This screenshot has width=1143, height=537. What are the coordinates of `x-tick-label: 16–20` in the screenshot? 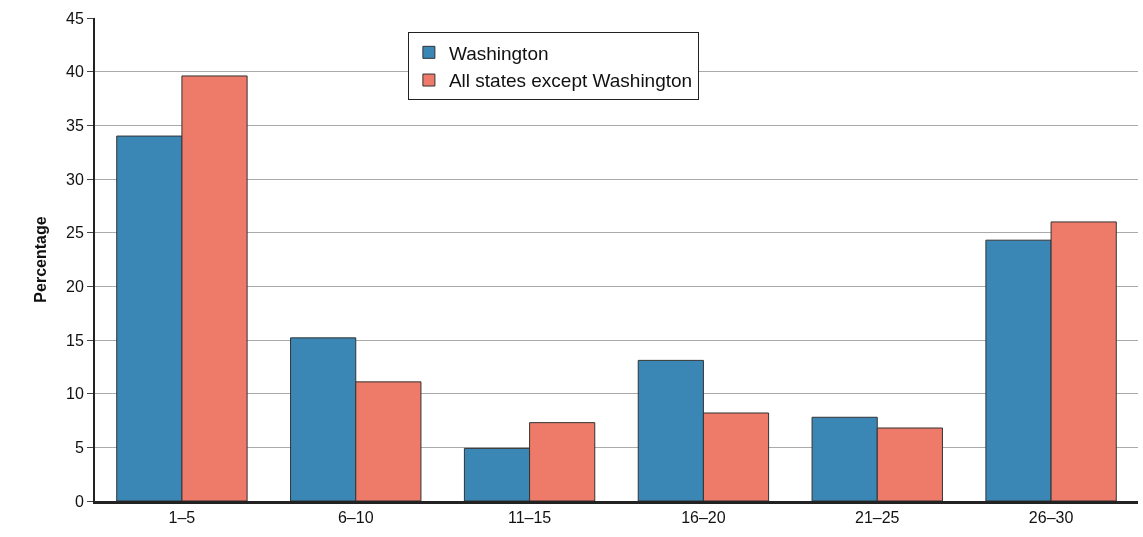 It's located at (703, 518).